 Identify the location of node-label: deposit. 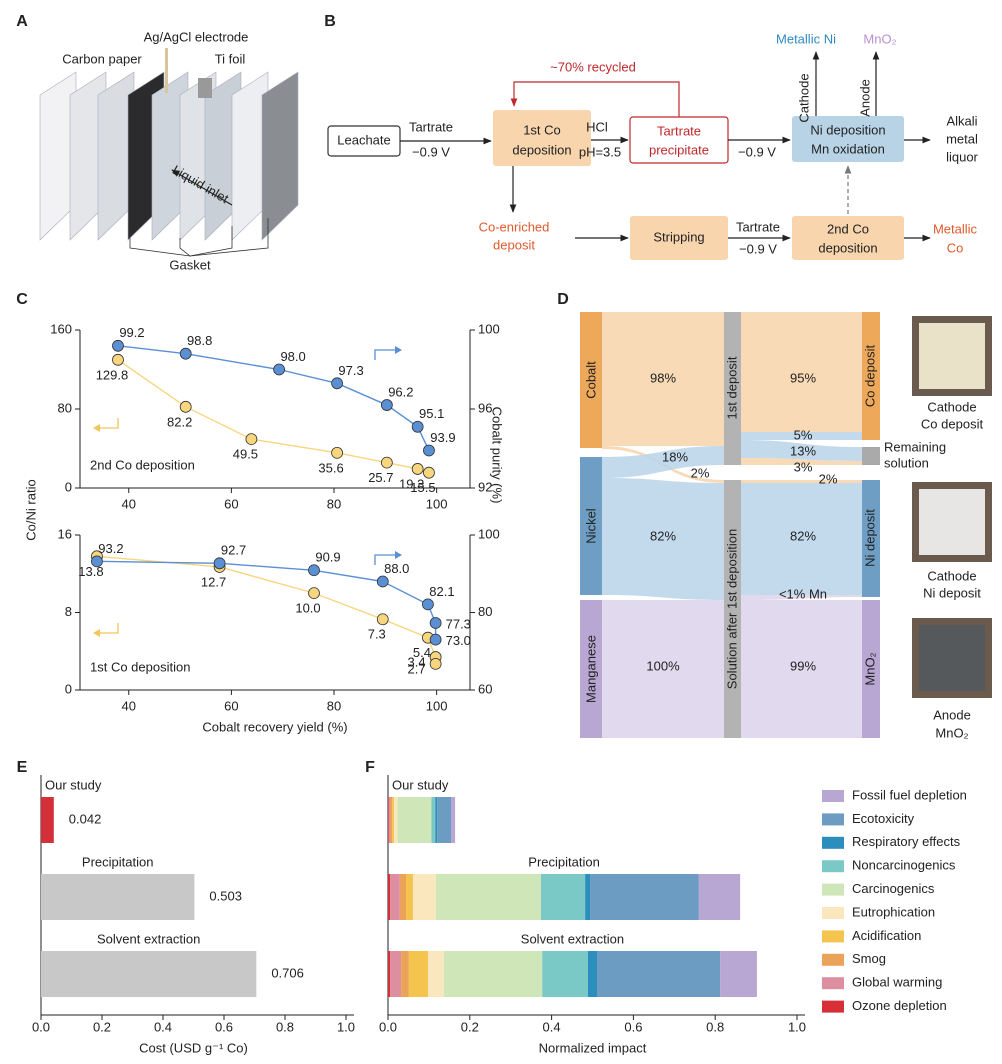
(514, 244).